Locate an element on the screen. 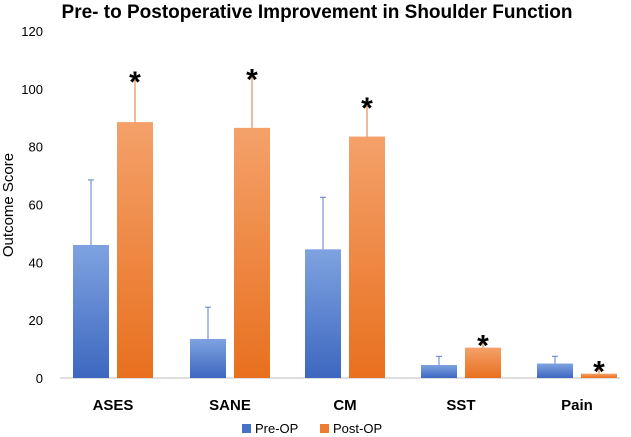 This screenshot has width=631, height=437. x-tick-label-ases: ASES is located at coordinates (113, 405).